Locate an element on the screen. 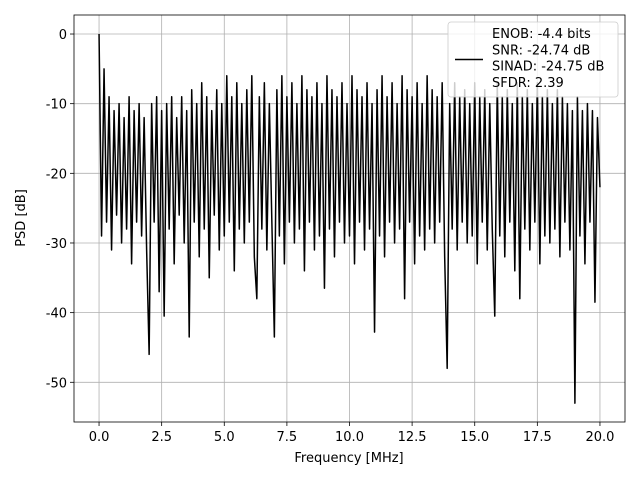 This screenshot has width=640, height=480. y-tick-label: -50 is located at coordinates (56, 383).